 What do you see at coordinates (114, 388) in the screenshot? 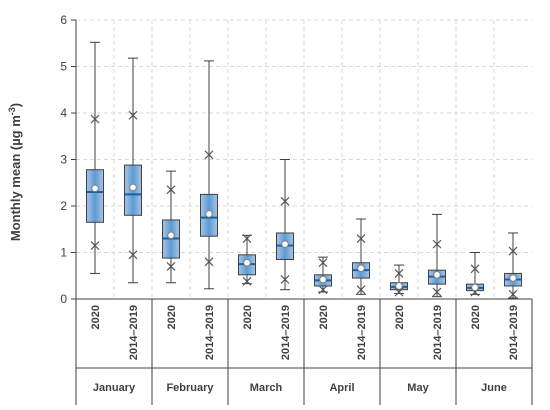
I see `month-label: January` at bounding box center [114, 388].